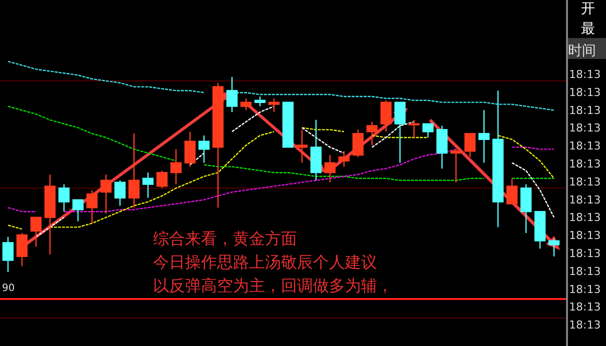 The image size is (606, 346). What do you see at coordinates (588, 29) in the screenshot?
I see `text: 最` at bounding box center [588, 29].